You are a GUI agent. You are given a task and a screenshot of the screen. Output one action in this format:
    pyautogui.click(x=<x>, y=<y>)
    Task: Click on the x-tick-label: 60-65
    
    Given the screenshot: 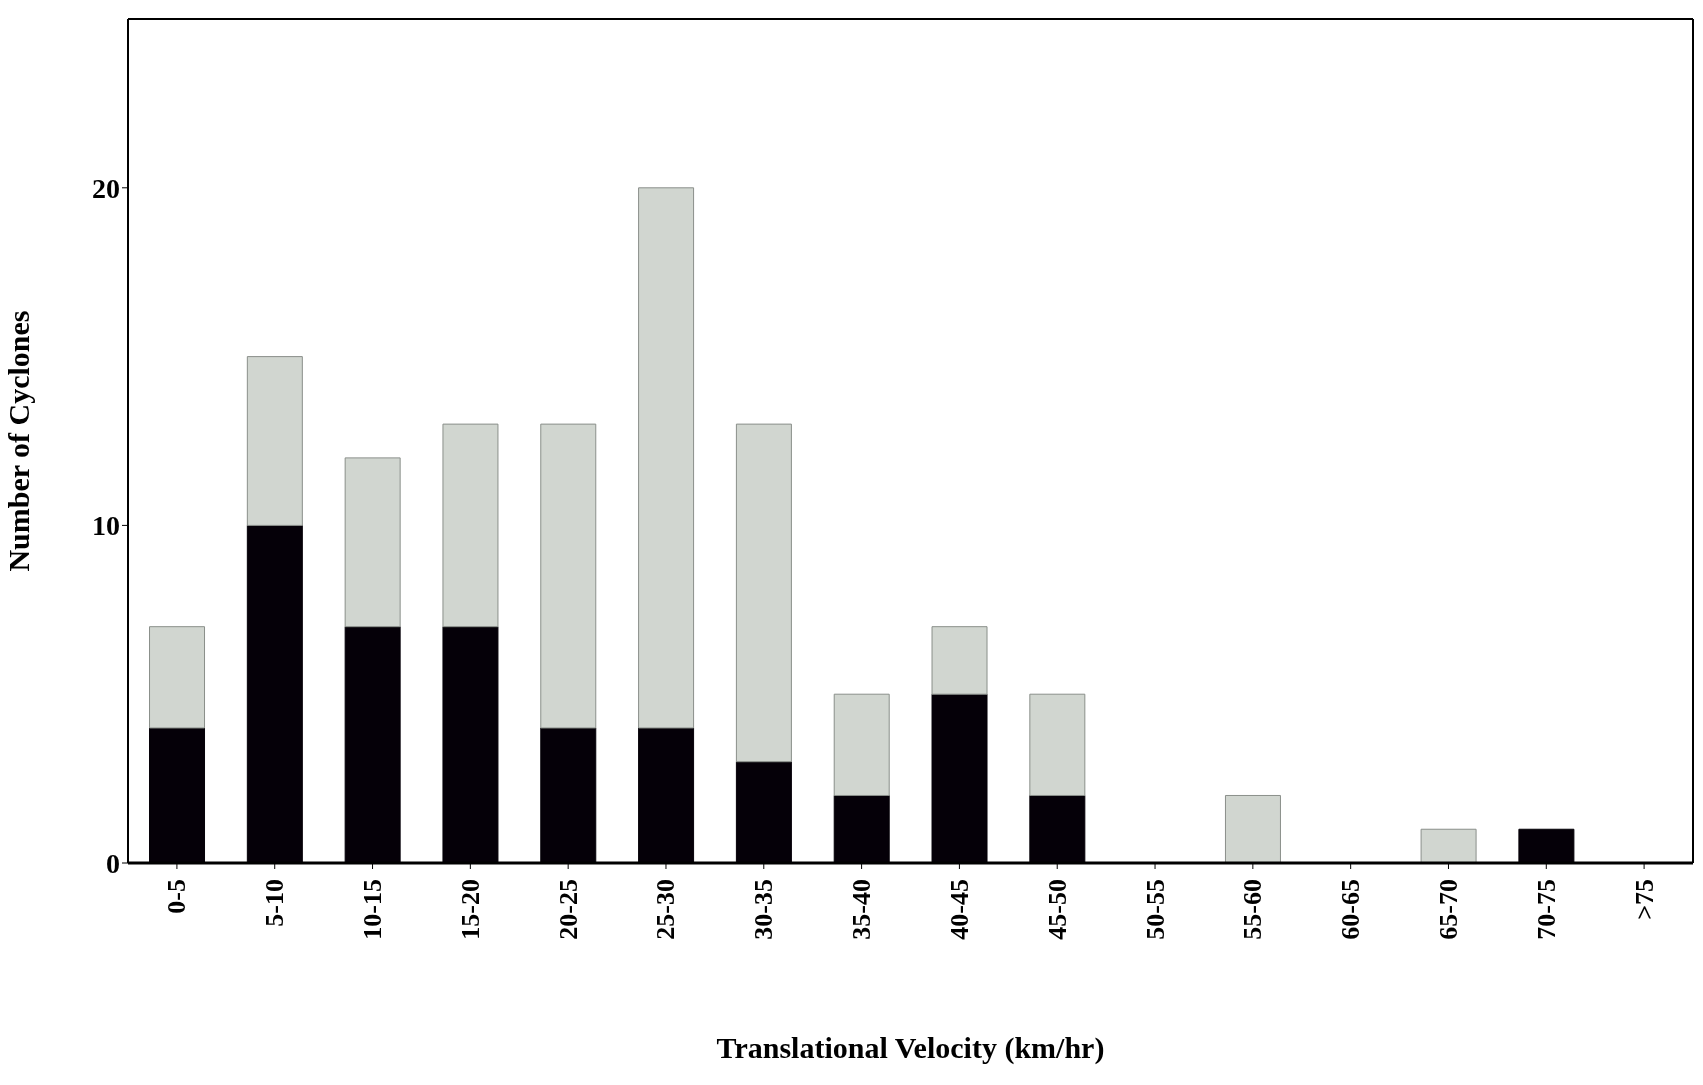 What is the action you would take?
    pyautogui.click(x=1351, y=909)
    